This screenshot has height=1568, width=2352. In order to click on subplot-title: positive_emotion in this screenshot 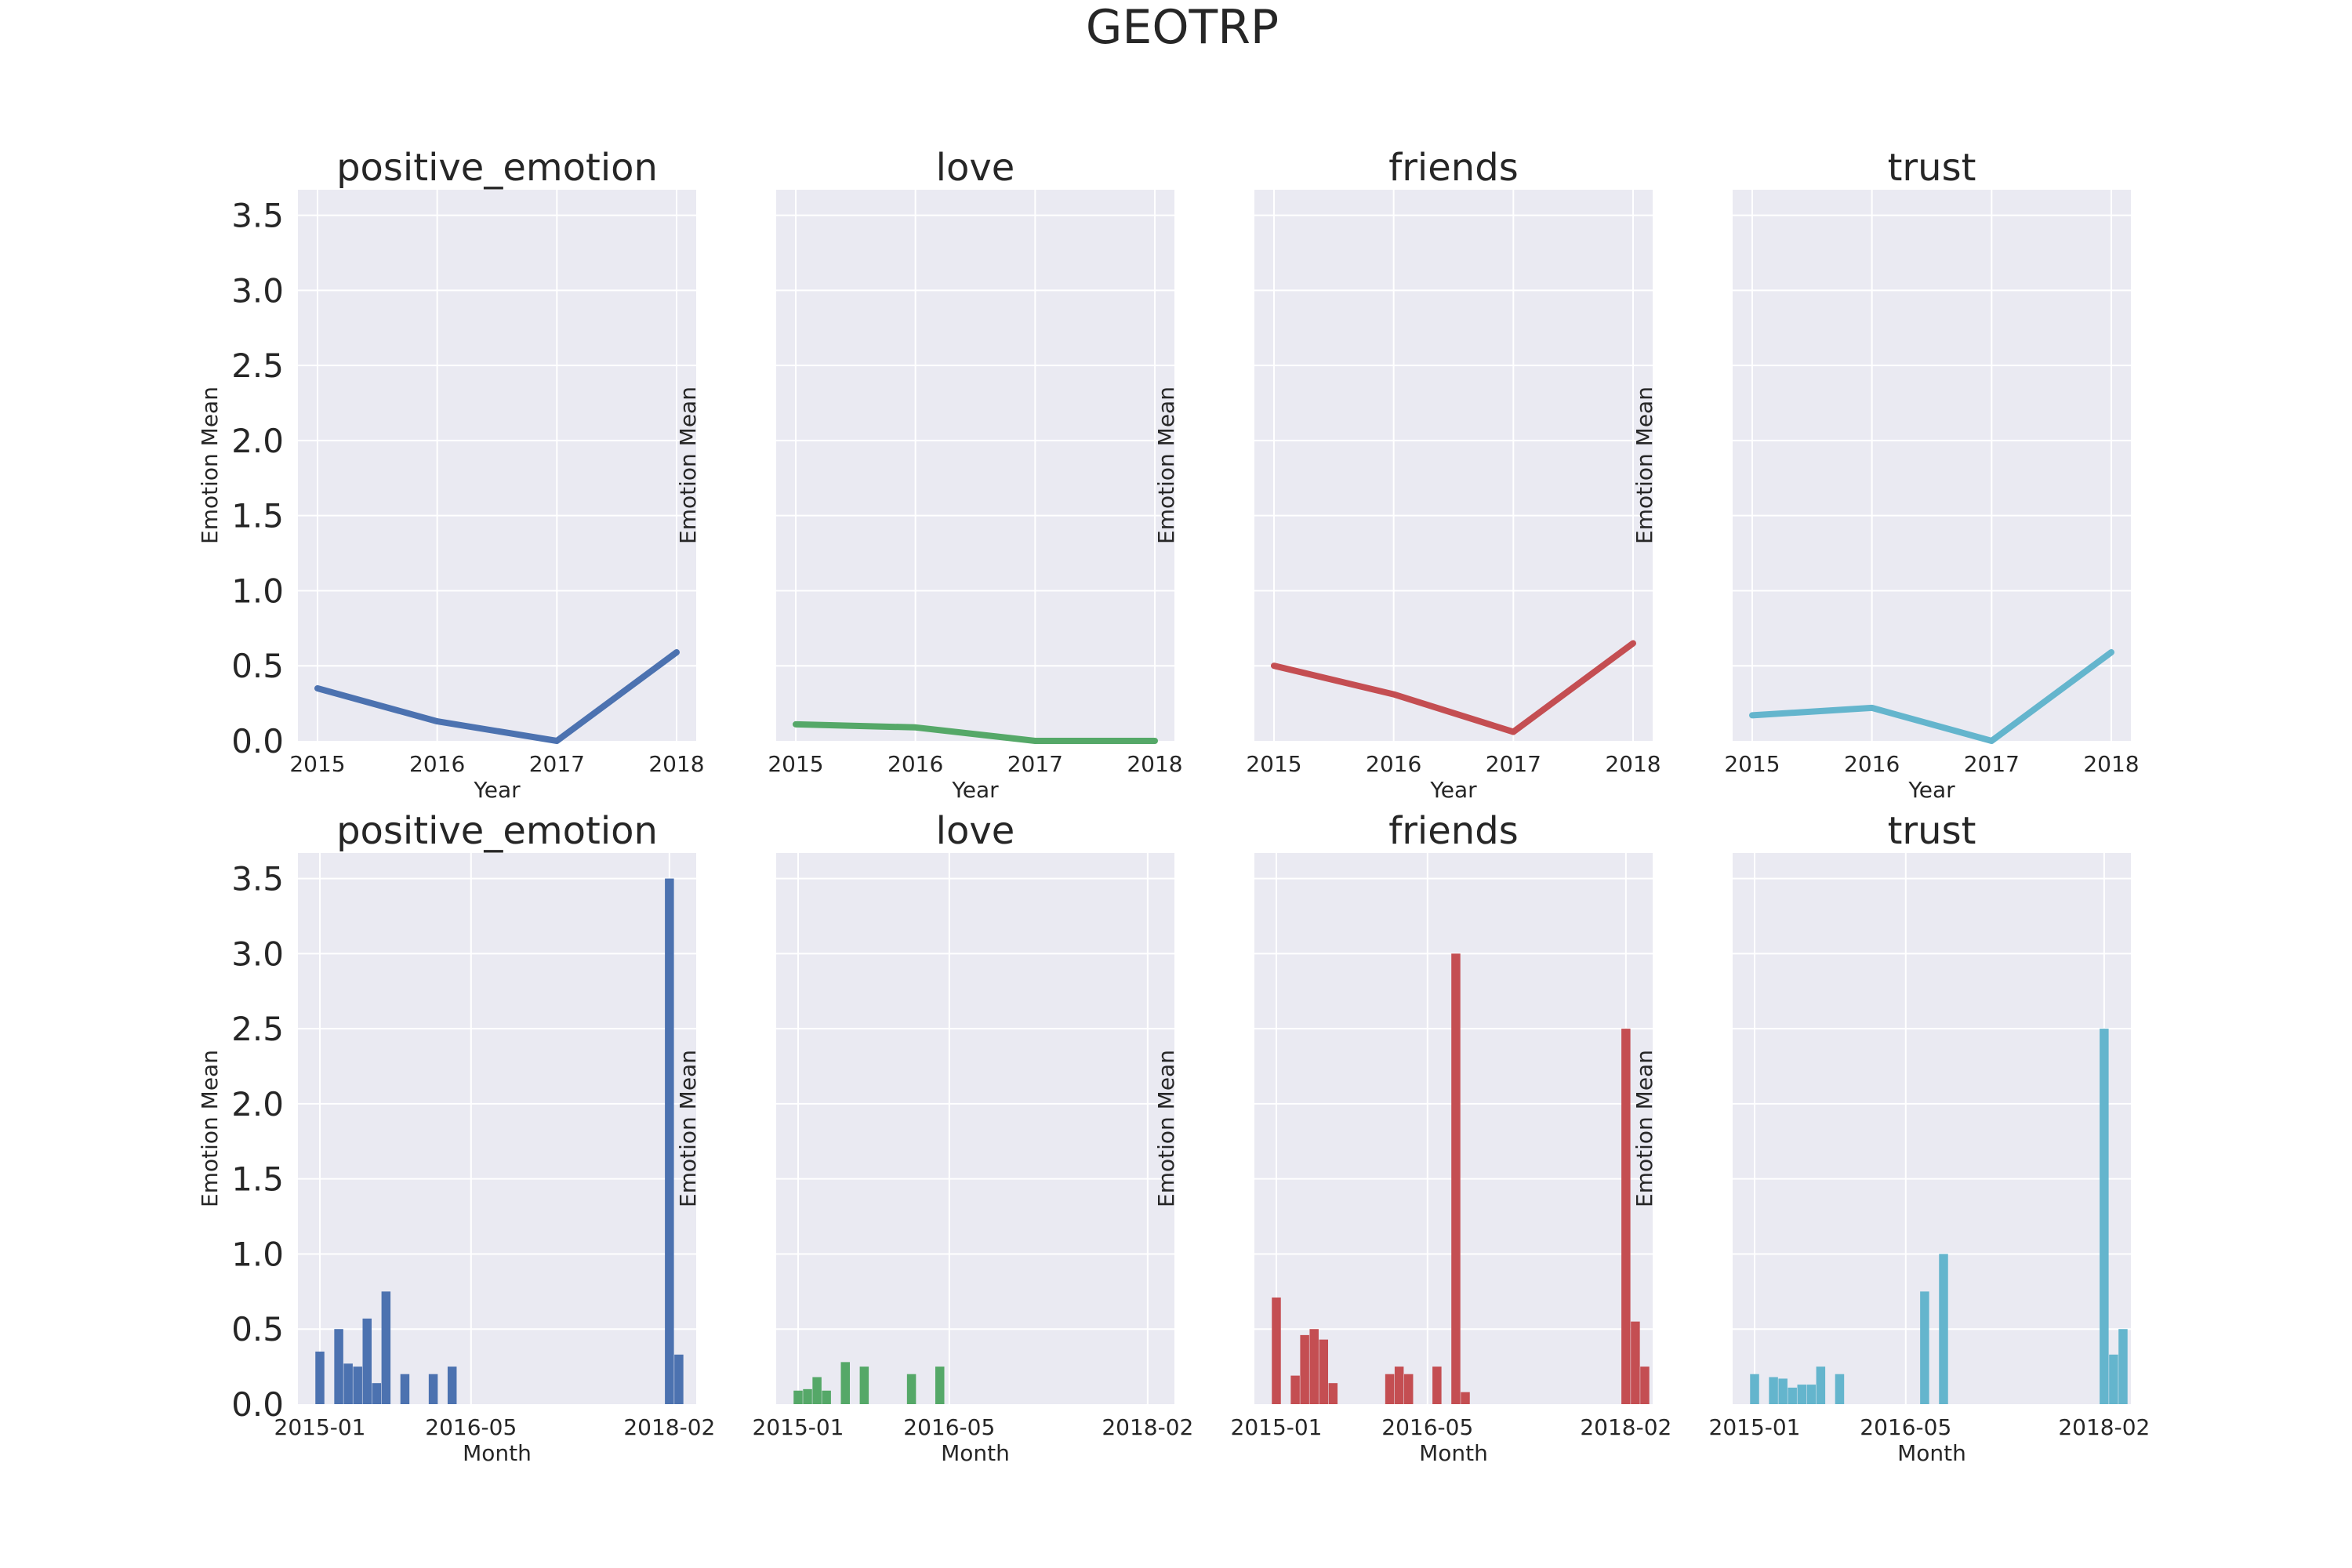, I will do `click(497, 168)`.